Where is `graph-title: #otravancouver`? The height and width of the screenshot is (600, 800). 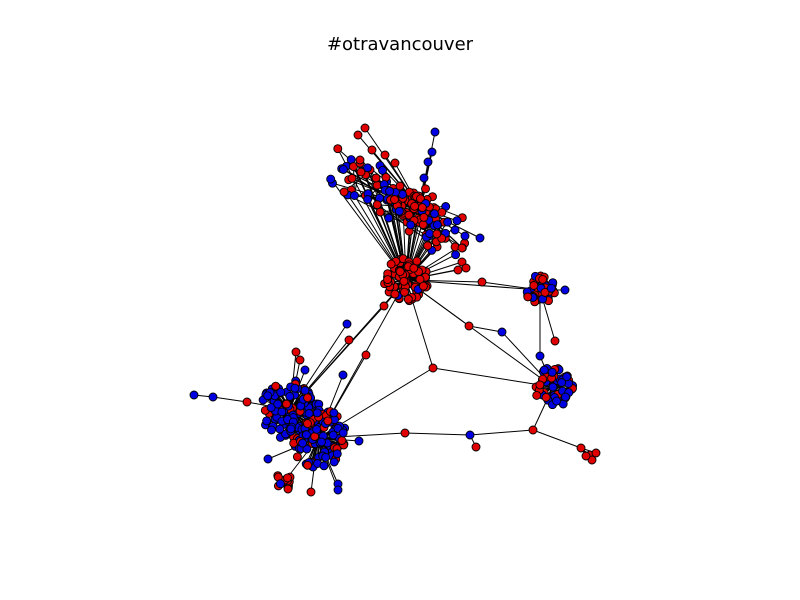 graph-title: #otravancouver is located at coordinates (400, 44).